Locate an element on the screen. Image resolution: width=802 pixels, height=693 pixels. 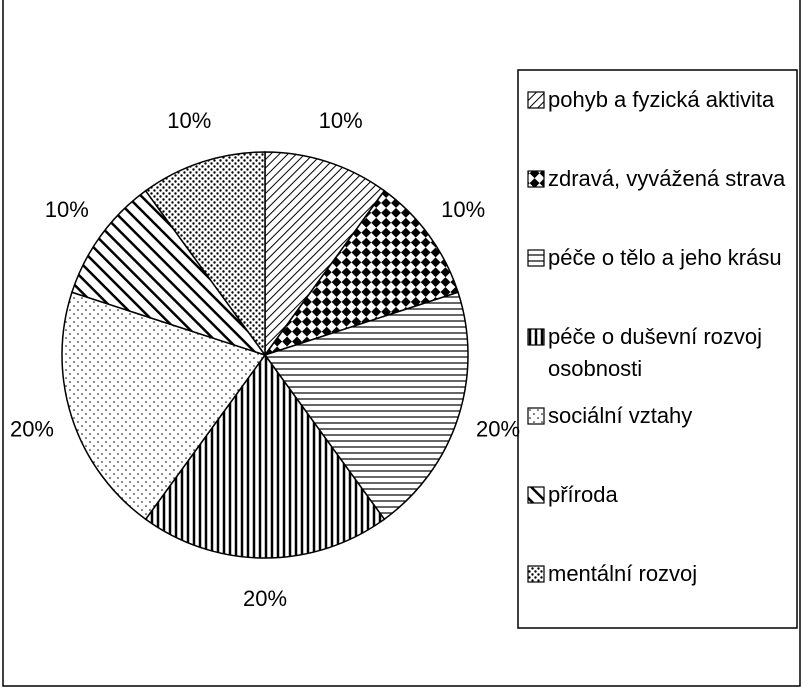
legend-label: pohyb a fyzická aktivita is located at coordinates (661, 99).